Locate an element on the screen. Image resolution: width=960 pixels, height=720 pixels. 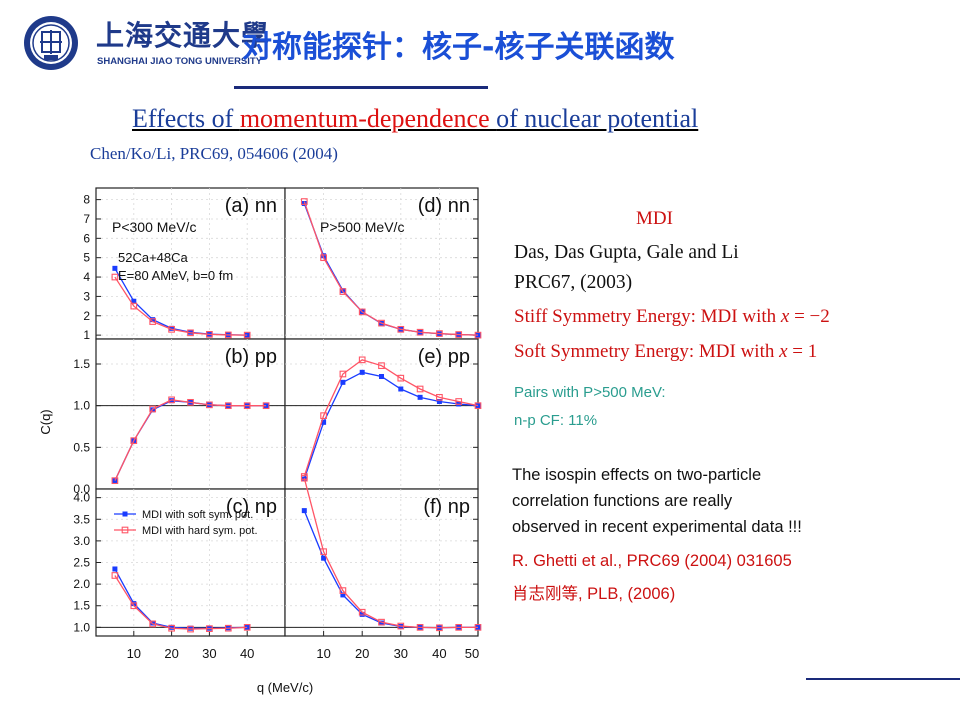
reference-xiao: 肖志刚等, PLB, (2006) is located at coordinates (593, 592).